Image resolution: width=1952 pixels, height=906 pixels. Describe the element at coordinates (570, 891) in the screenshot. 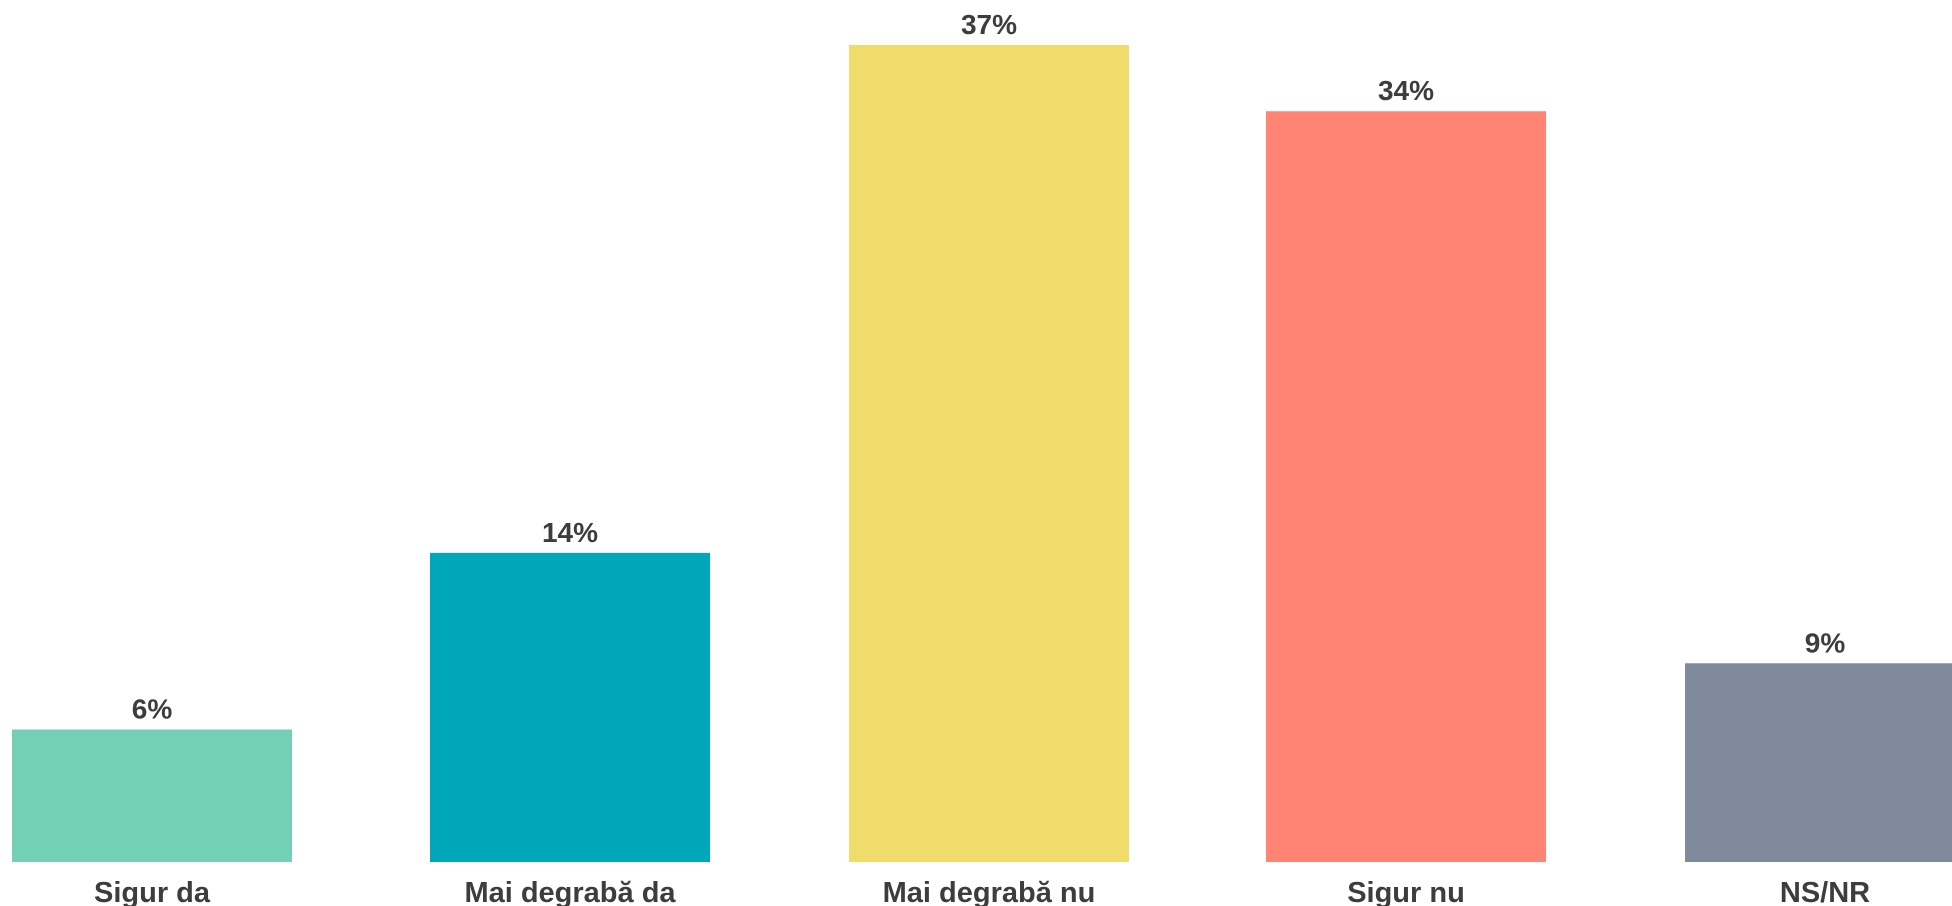

I see `category-label-1: Mai degrabă da` at that location.